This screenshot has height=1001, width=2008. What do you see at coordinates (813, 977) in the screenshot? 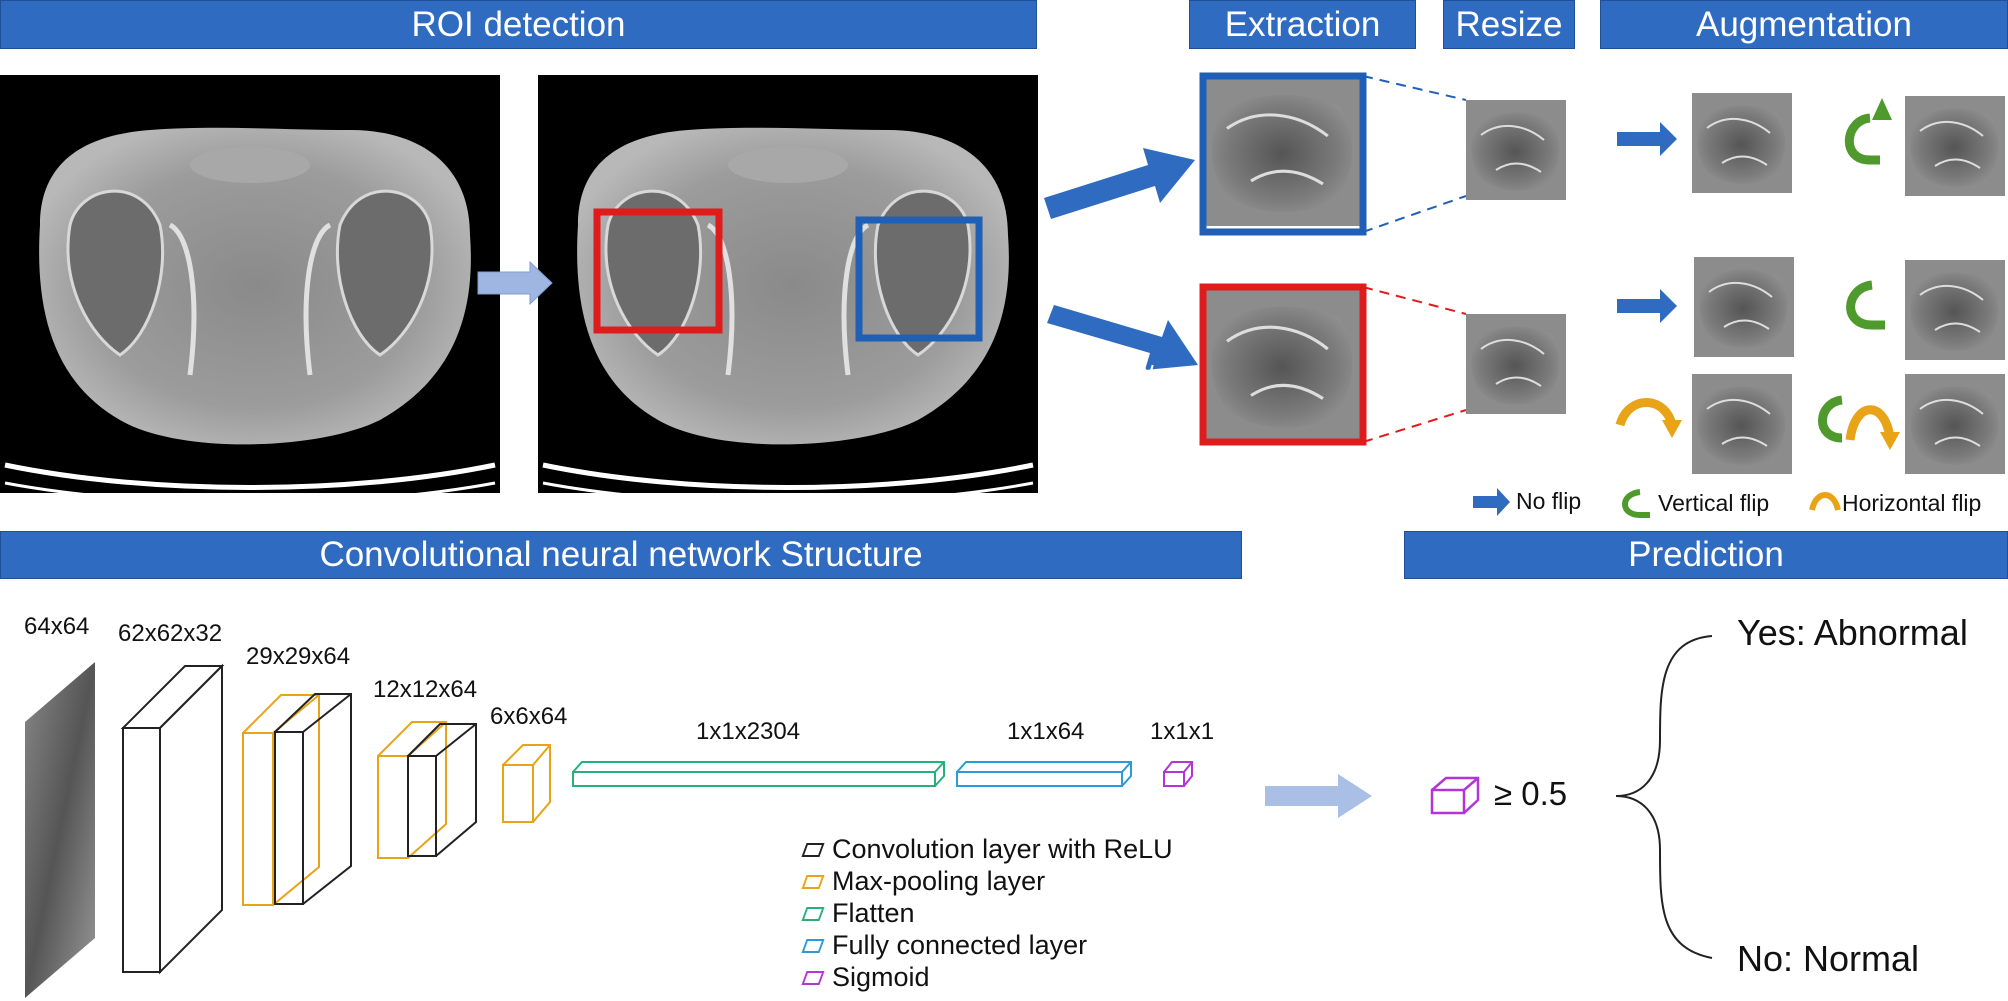
I see `legend-sigmoid-icon` at bounding box center [813, 977].